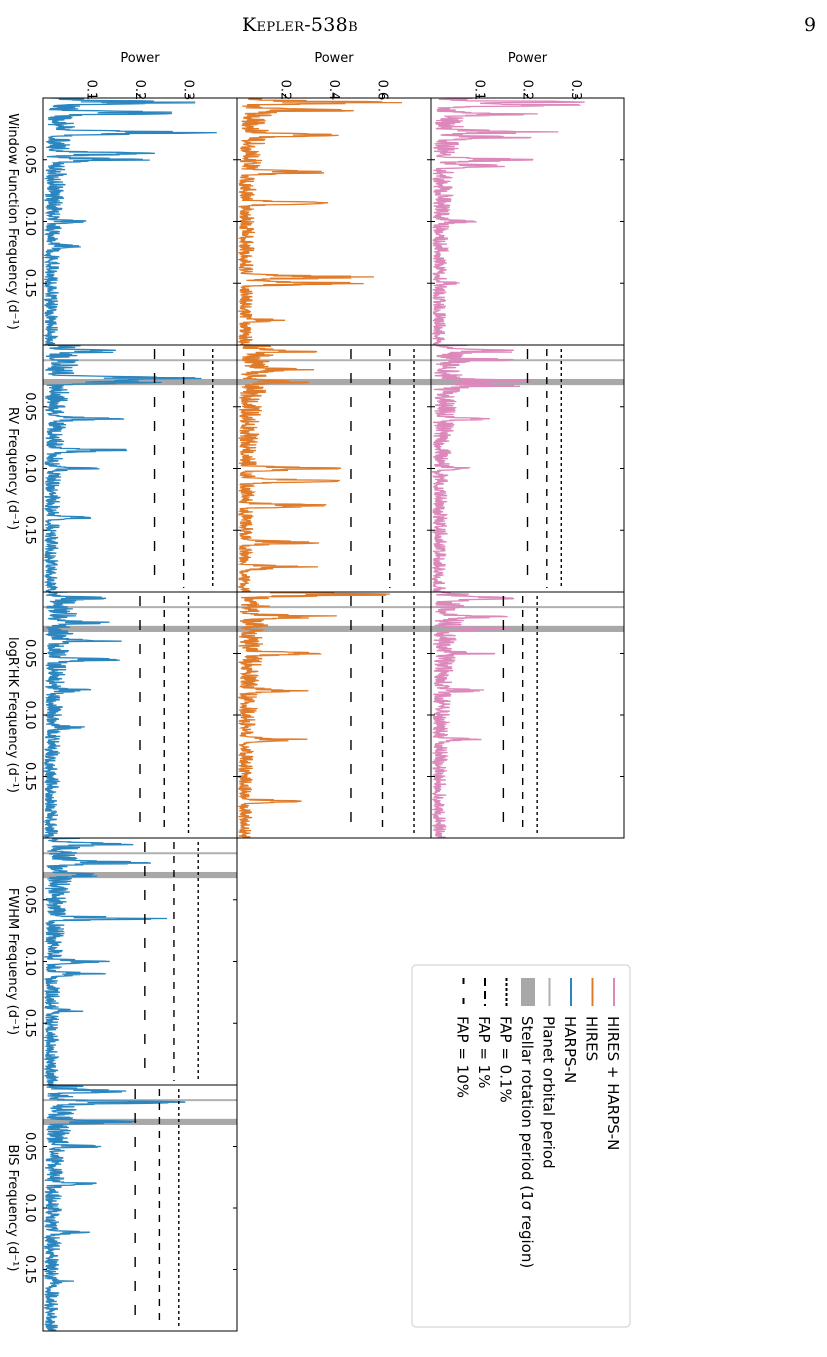 The height and width of the screenshot is (1357, 827). Describe the element at coordinates (570, 1049) in the screenshot. I see `legend-label: HARPS-N` at that location.